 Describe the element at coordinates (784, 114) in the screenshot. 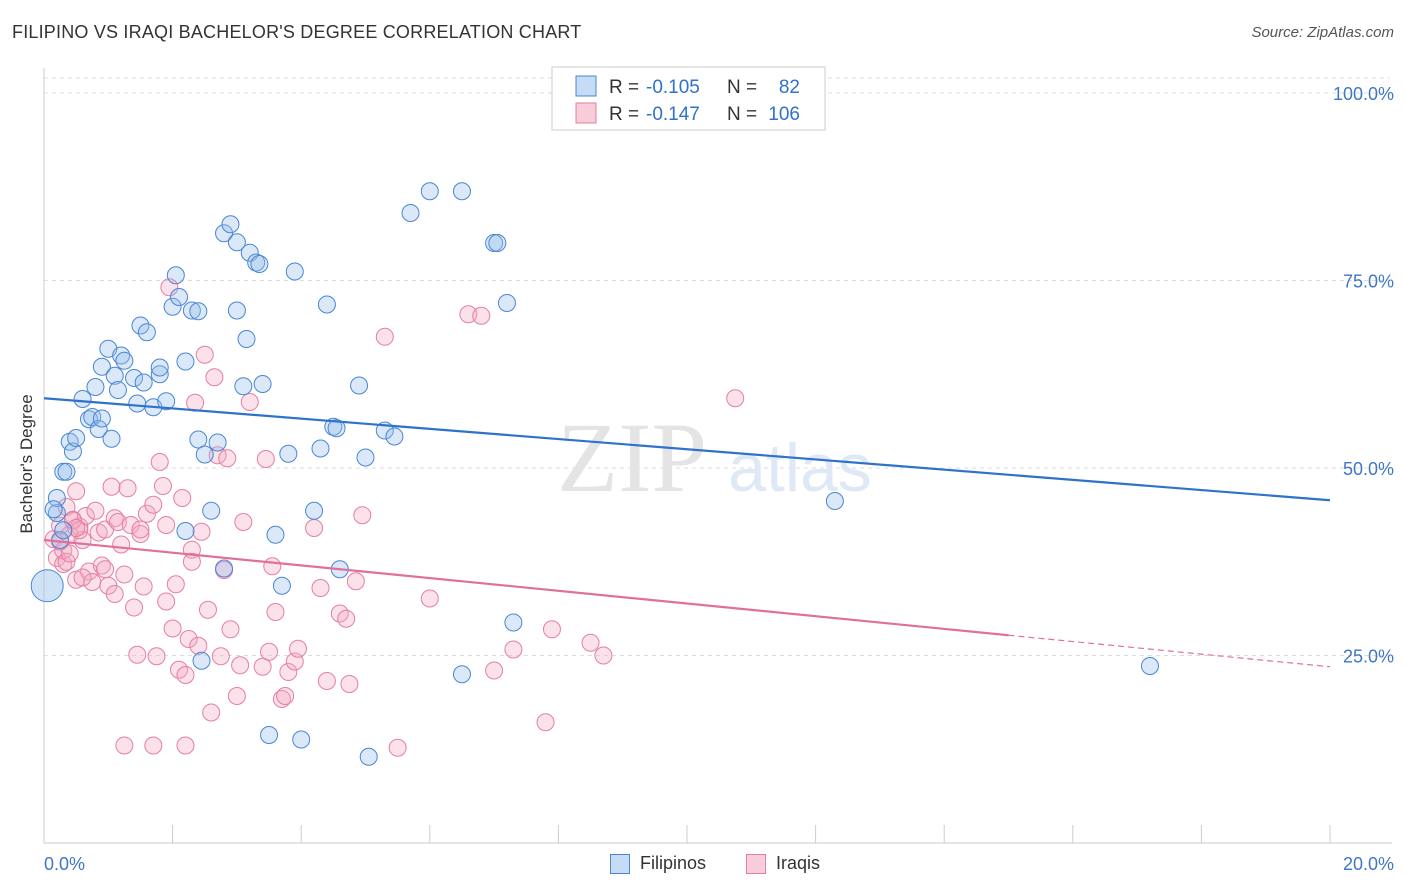

I see `legend-n-value-2: 106` at that location.